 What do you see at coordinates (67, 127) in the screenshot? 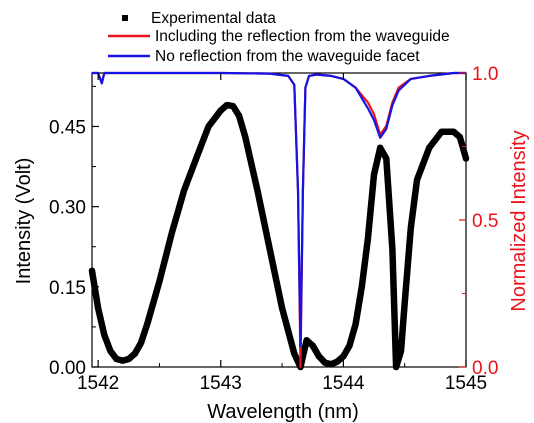
I see `y-left-tick-label: 0.45` at bounding box center [67, 127].